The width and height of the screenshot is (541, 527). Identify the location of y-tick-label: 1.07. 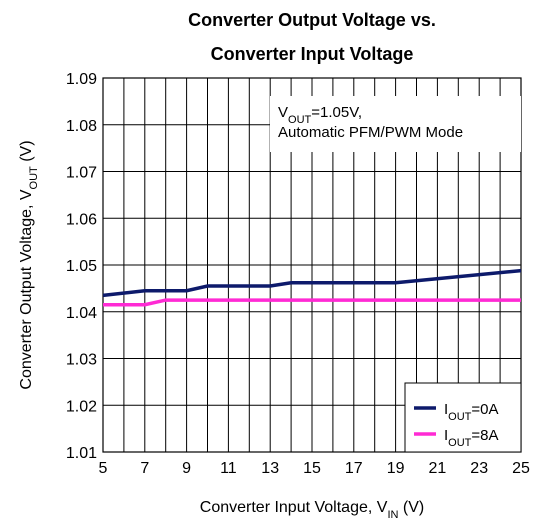
(81, 173).